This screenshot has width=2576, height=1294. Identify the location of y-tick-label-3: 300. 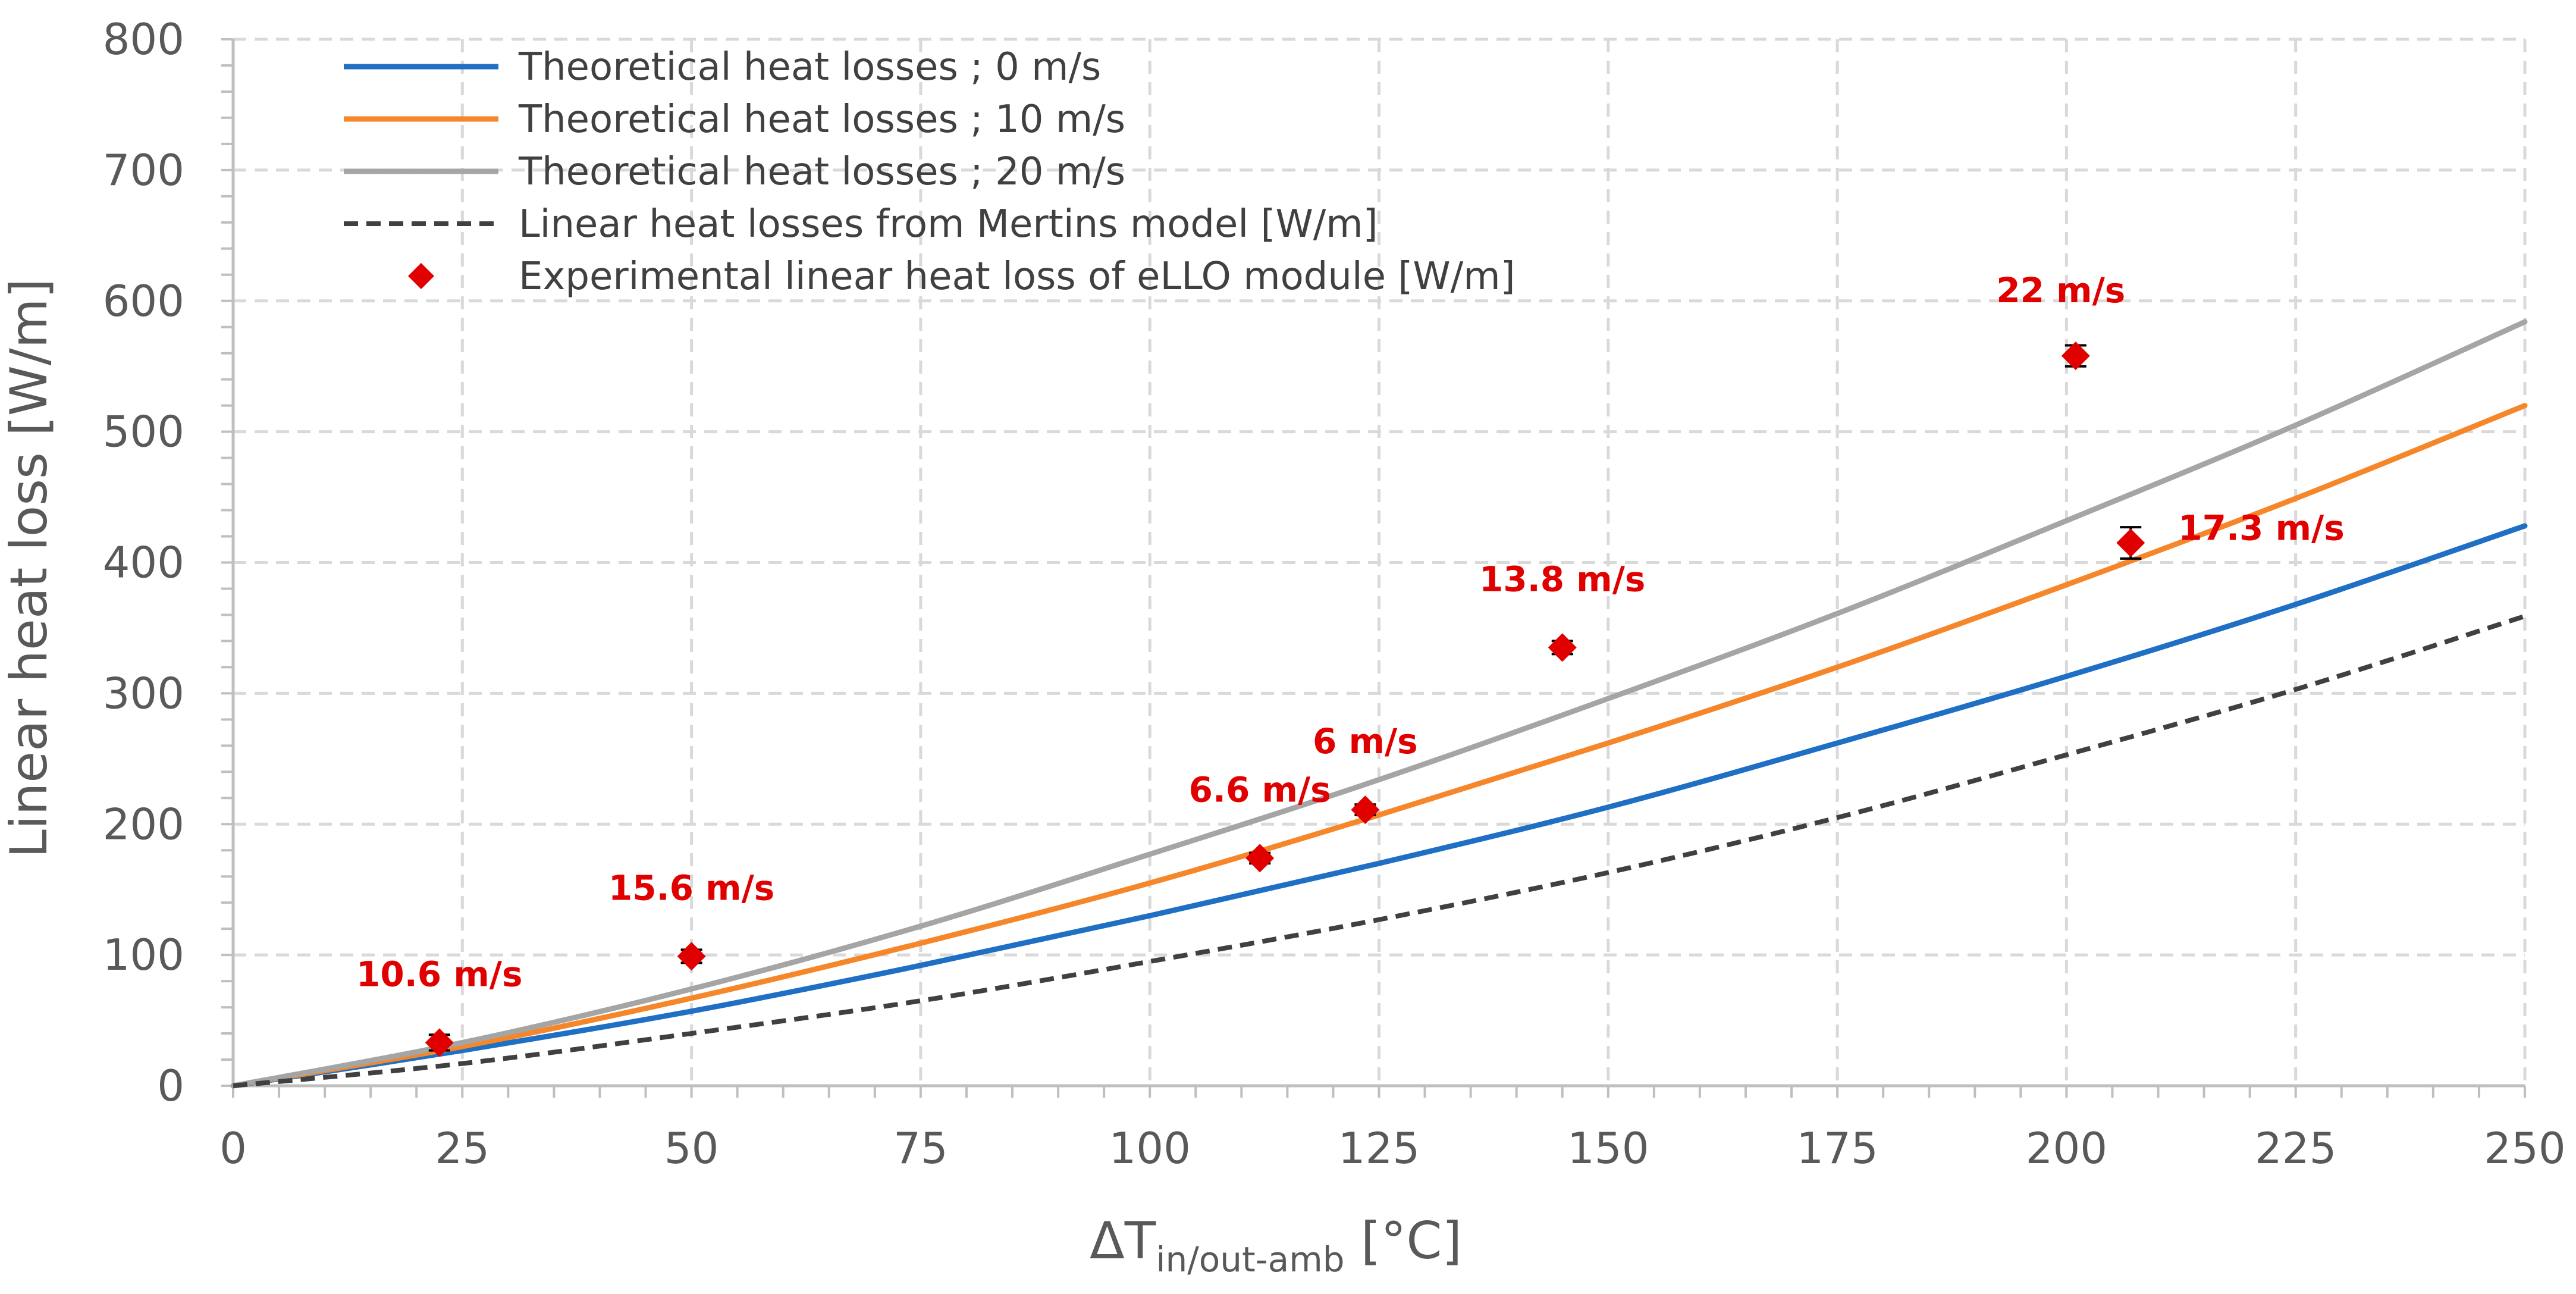
(143, 693).